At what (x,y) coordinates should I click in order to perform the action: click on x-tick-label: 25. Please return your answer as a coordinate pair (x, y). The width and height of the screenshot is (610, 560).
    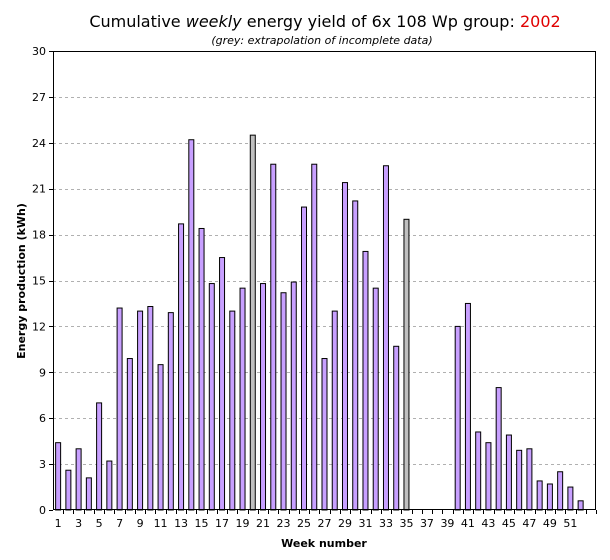
    Looking at the image, I should click on (304, 523).